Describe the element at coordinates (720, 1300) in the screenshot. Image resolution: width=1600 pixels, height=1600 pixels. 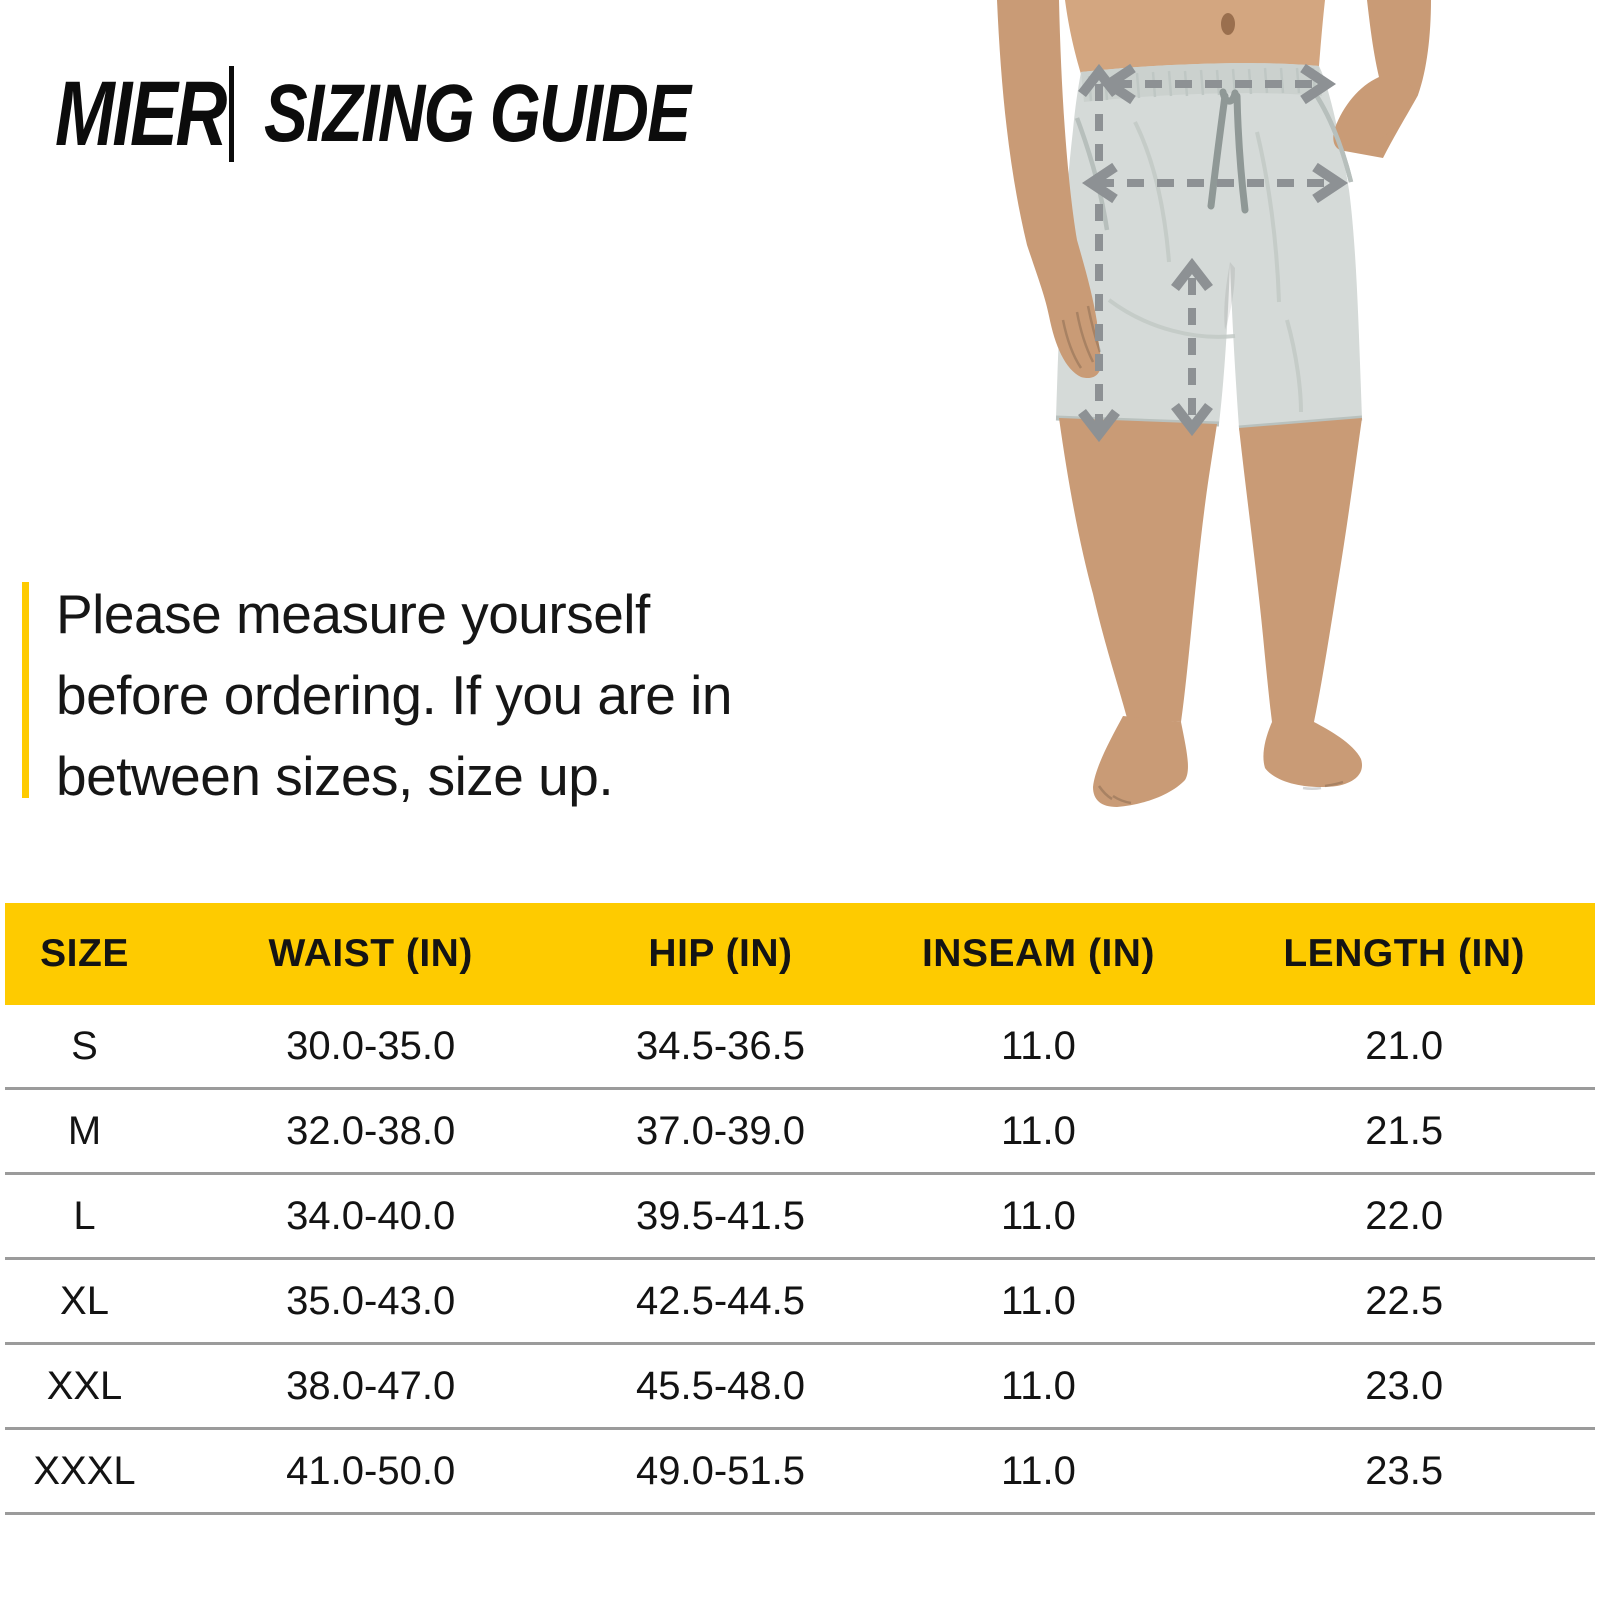
I see `hip-cell: 42.5-44.5` at that location.